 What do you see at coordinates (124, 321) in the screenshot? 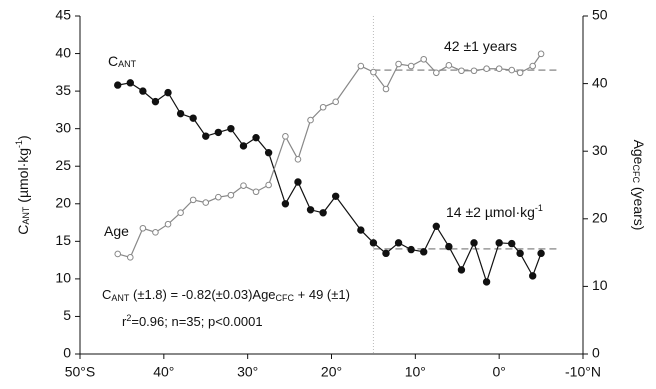
I see `text-part: r` at bounding box center [124, 321].